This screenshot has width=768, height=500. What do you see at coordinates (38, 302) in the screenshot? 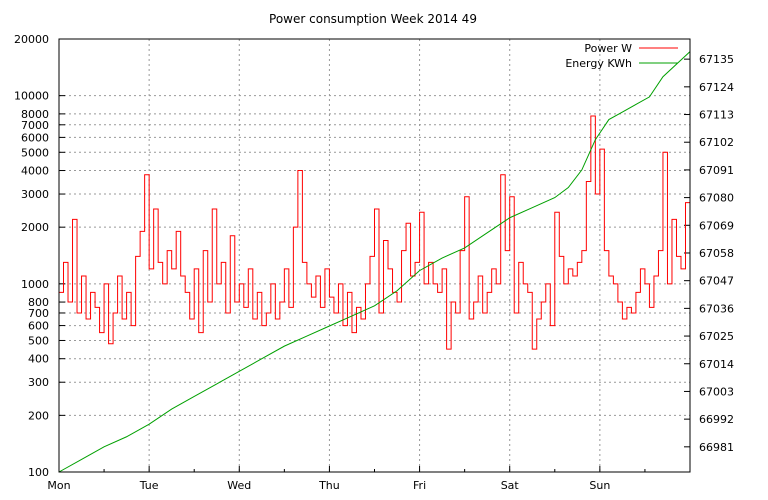
I see `y-left-tick-label: 800` at bounding box center [38, 302].